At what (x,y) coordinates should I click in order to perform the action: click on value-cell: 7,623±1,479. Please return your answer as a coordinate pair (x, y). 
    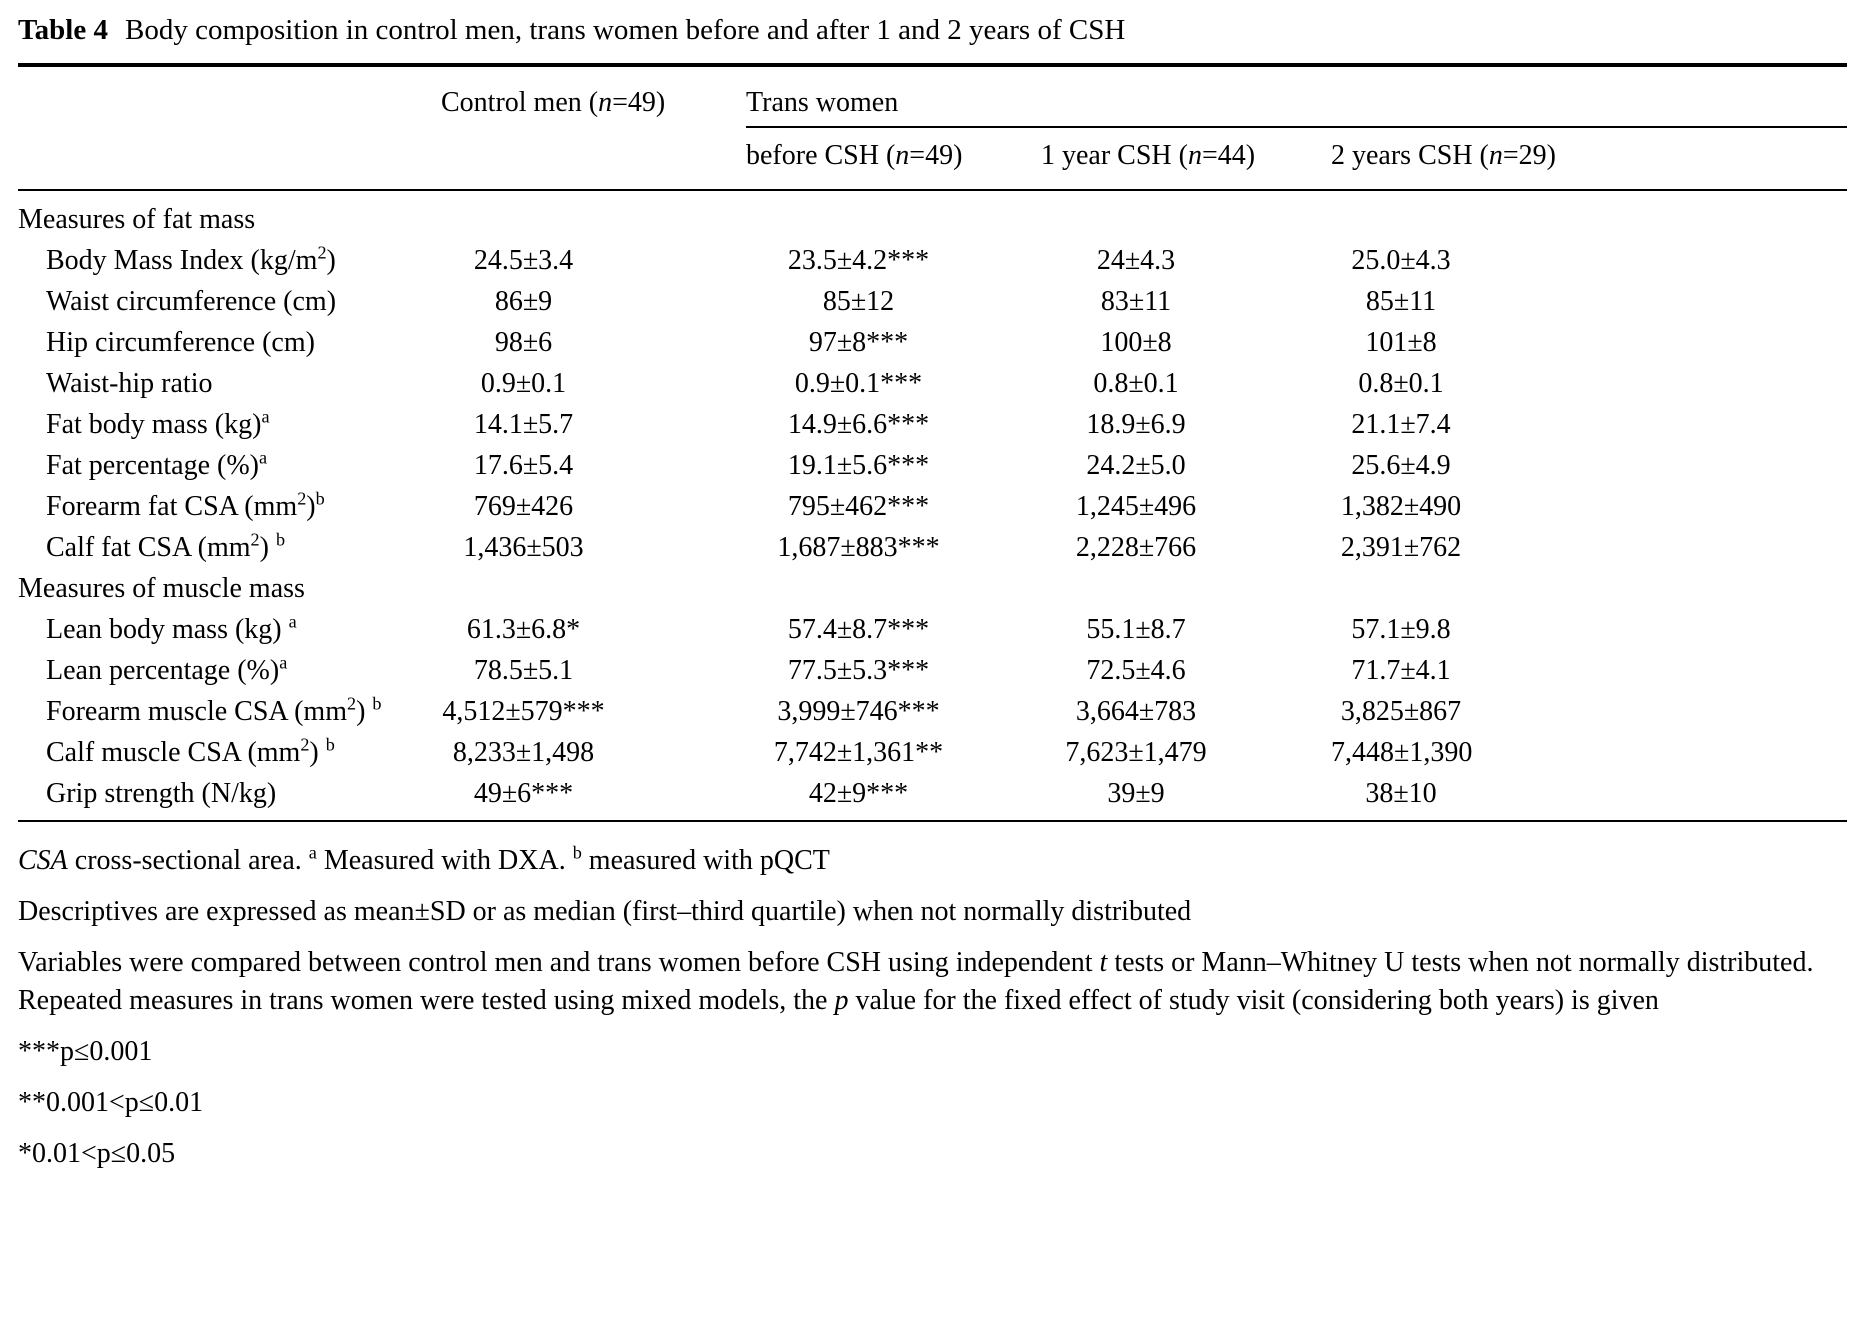
    Looking at the image, I should click on (1136, 752).